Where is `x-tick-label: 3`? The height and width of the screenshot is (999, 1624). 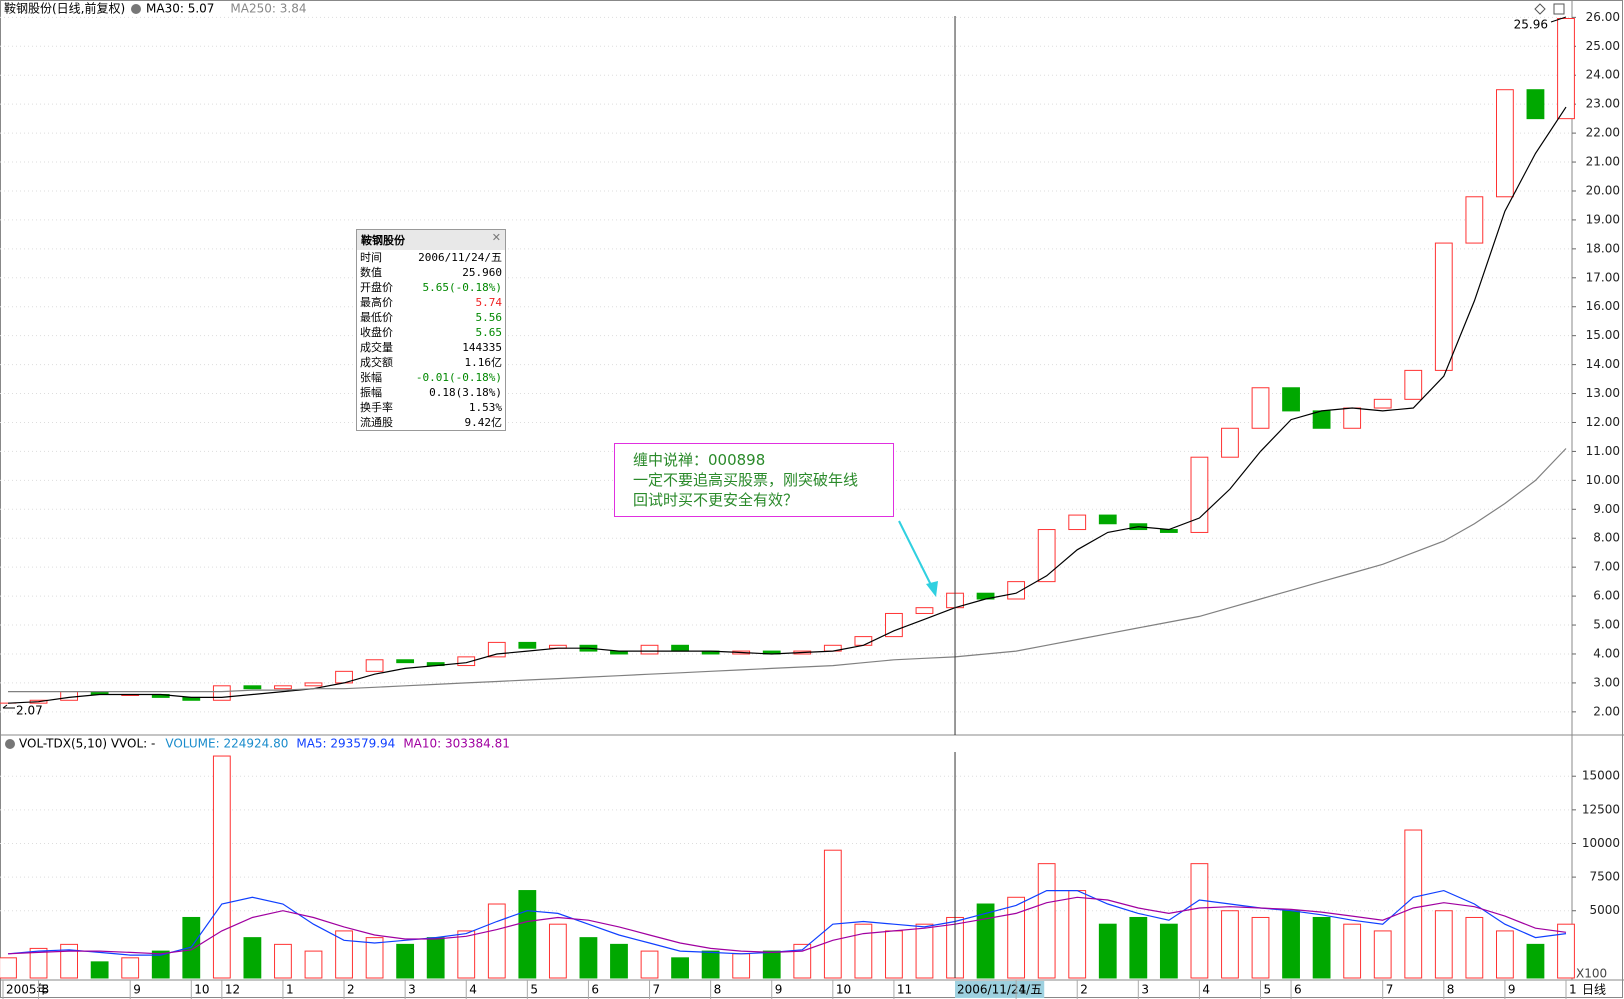
x-tick-label: 3 is located at coordinates (1145, 990).